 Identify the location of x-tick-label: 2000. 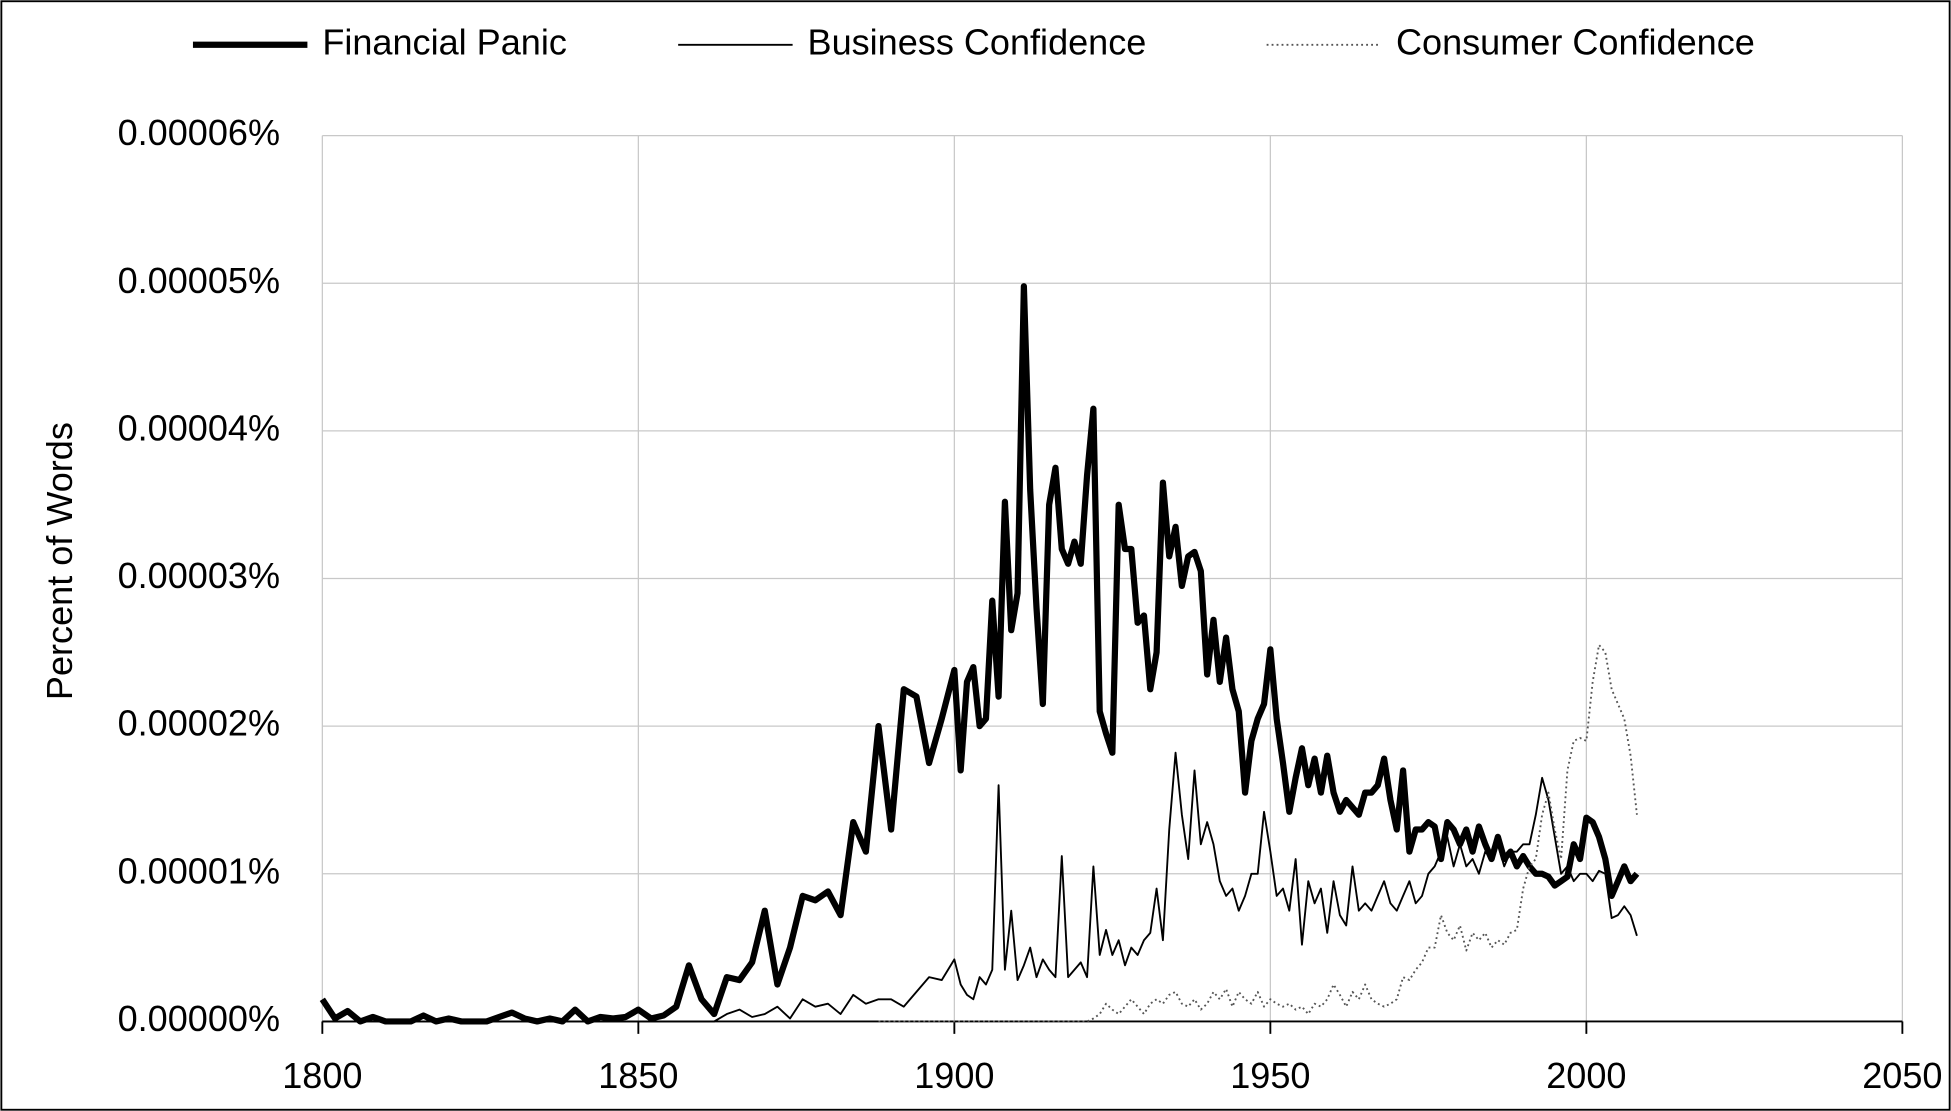
(1586, 1075).